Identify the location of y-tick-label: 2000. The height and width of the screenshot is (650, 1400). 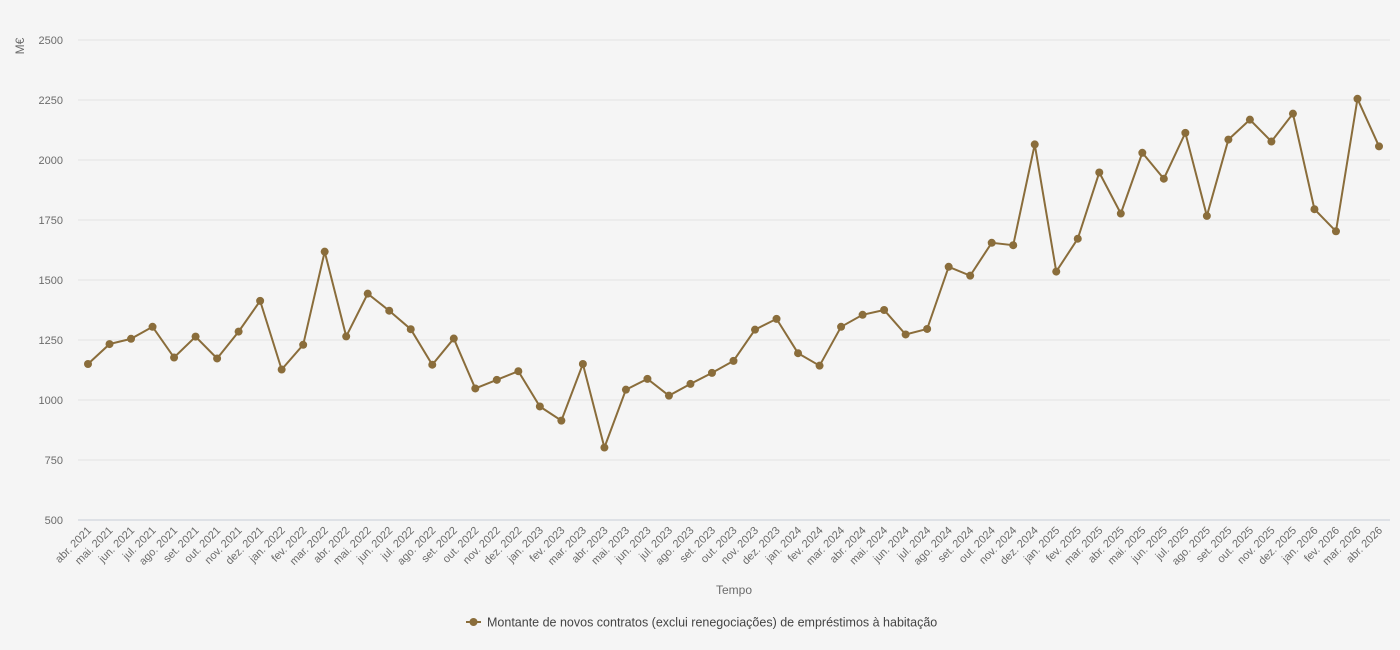
(51, 161).